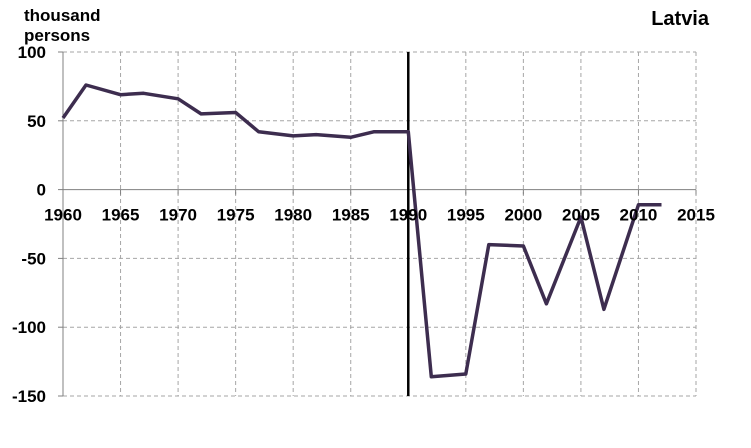  What do you see at coordinates (29, 327) in the screenshot?
I see `y-tick-label: -100` at bounding box center [29, 327].